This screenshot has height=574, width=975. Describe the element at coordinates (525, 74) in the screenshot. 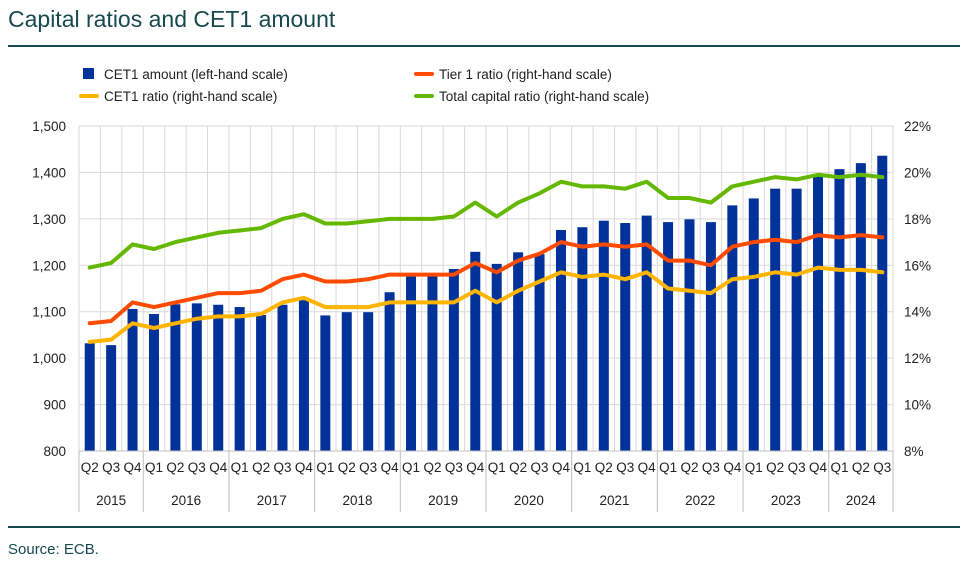

I see `legend-label: Tier 1 ratio (right-hand scale)` at that location.